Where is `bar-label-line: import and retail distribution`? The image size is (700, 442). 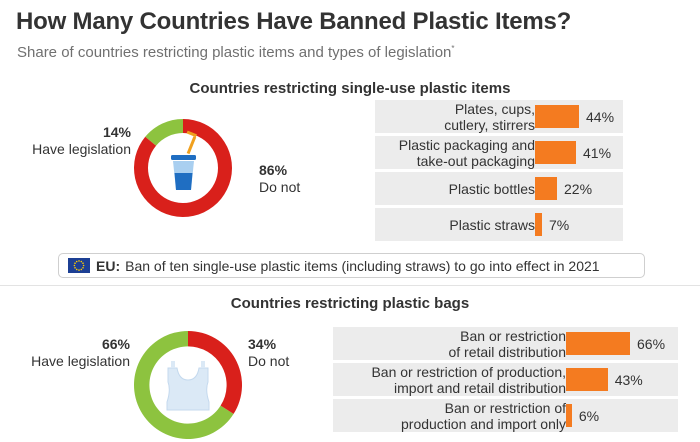 bar-label-line: import and retail distribution is located at coordinates (480, 387).